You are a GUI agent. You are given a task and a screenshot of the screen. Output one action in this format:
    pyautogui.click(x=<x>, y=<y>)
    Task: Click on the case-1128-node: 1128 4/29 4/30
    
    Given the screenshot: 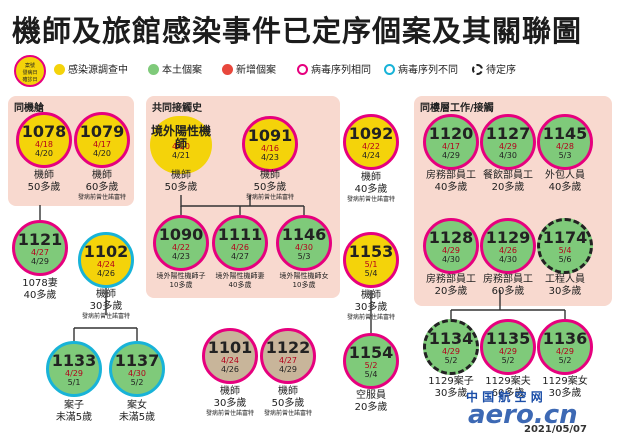 What is the action you would take?
    pyautogui.click(x=451, y=246)
    